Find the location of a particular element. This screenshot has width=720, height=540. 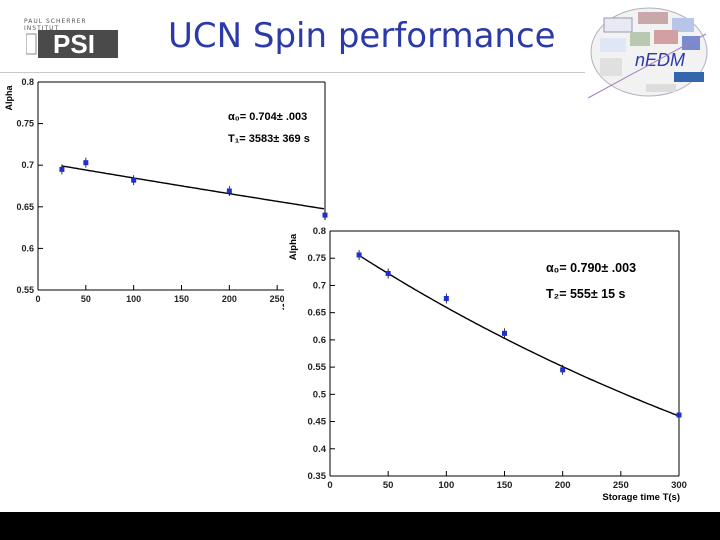

title-divider is located at coordinates (292, 72).